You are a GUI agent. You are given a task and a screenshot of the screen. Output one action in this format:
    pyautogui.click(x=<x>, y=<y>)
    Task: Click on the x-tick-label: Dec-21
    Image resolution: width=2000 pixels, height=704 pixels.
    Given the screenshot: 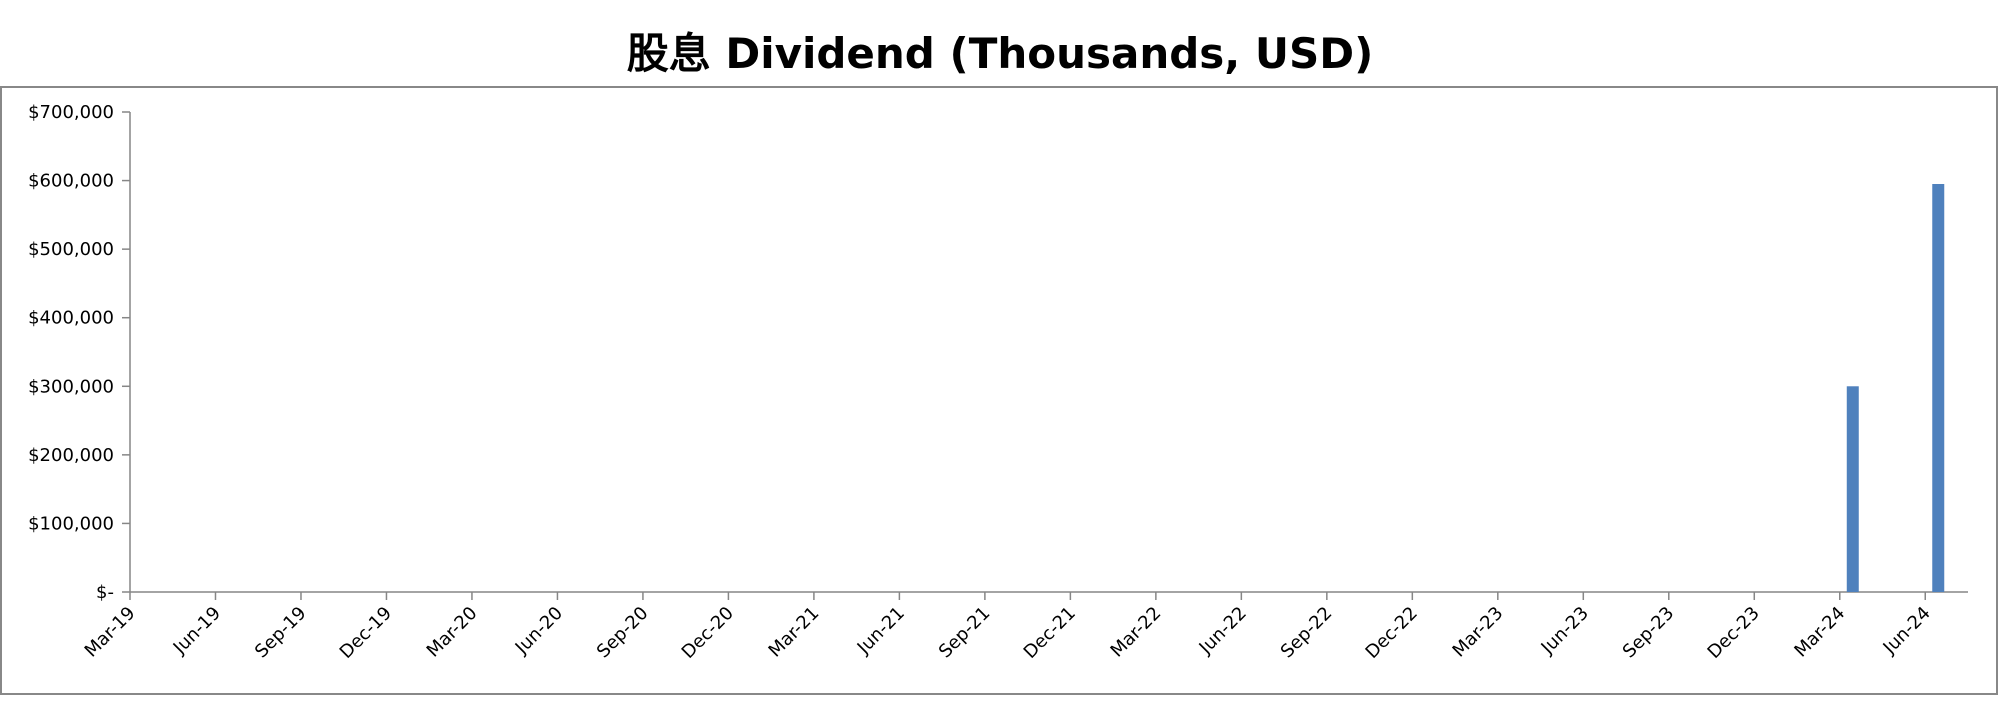 What is the action you would take?
    pyautogui.click(x=1050, y=633)
    